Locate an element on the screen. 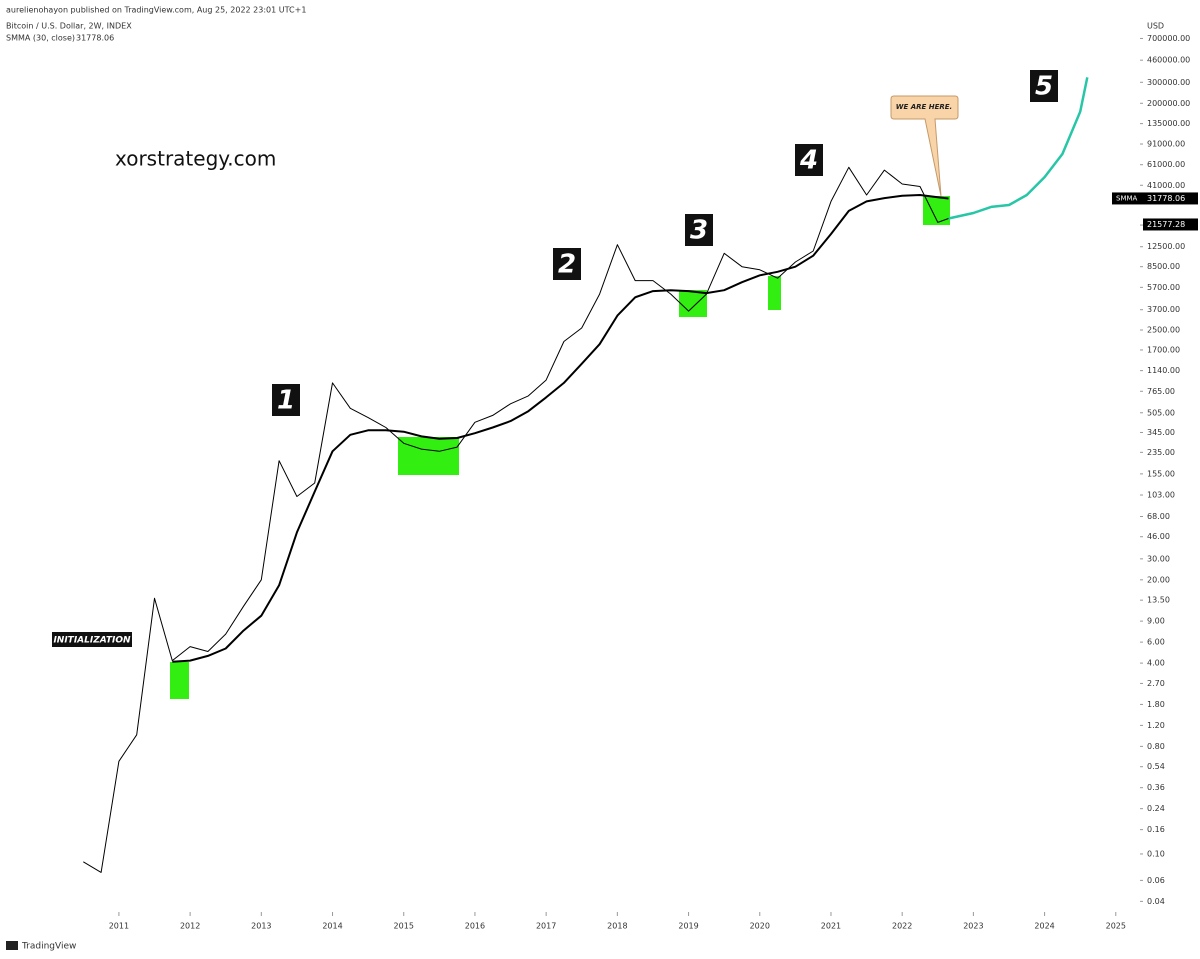  y-tick-label: 46.00 is located at coordinates (1158, 536).